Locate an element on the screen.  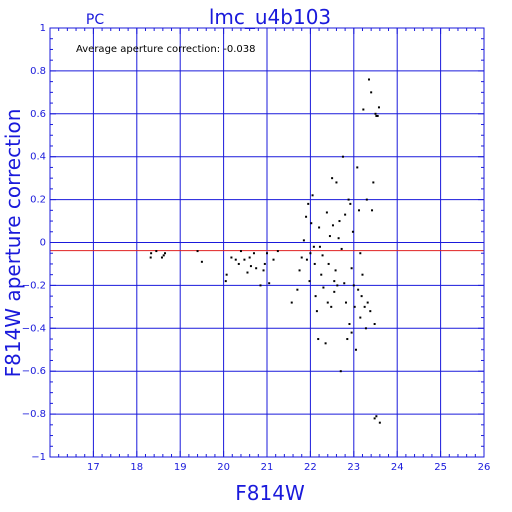
x-tick-labels: 17 18 19 20 21 22 23 24 25 26 is located at coordinates (288, 467).